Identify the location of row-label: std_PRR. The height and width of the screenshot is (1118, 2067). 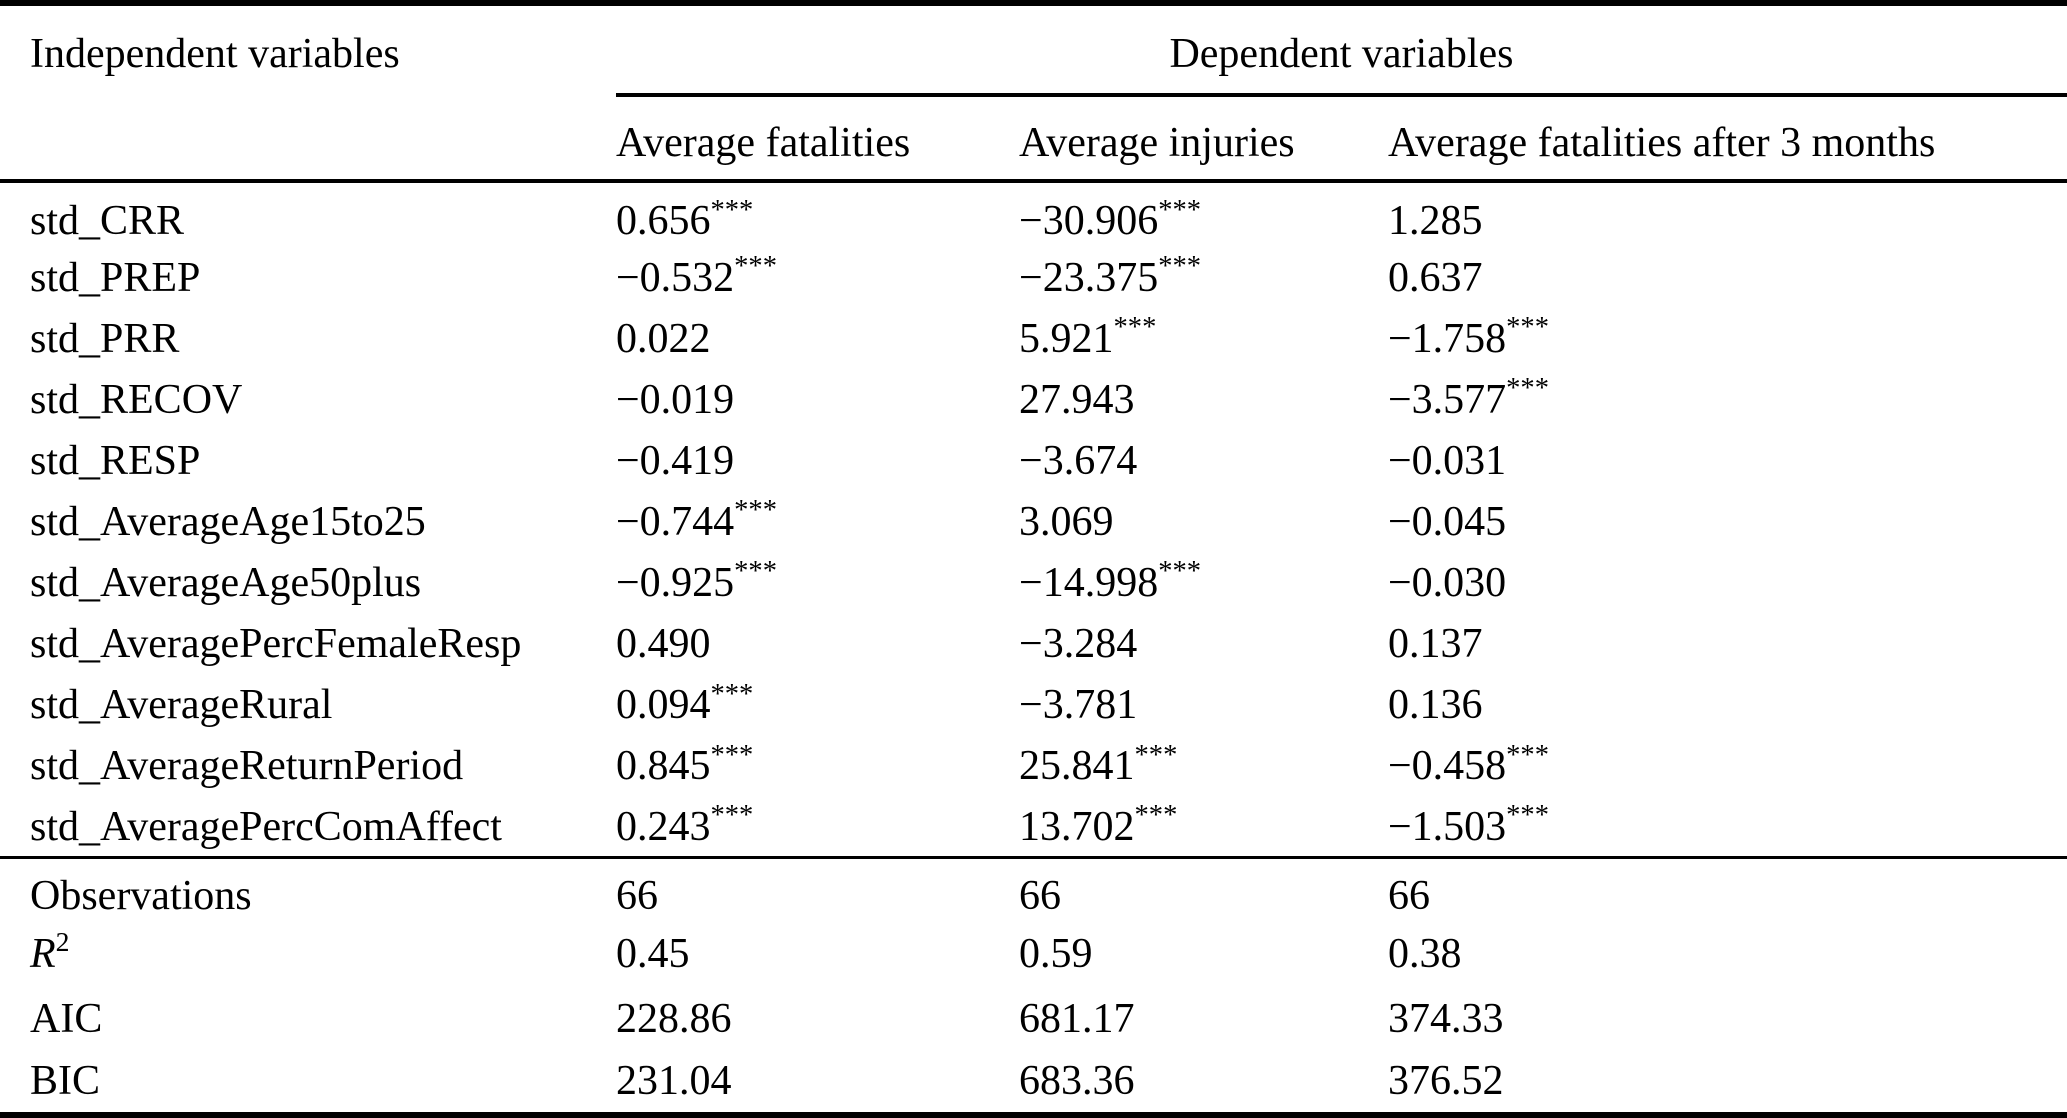
(105, 338).